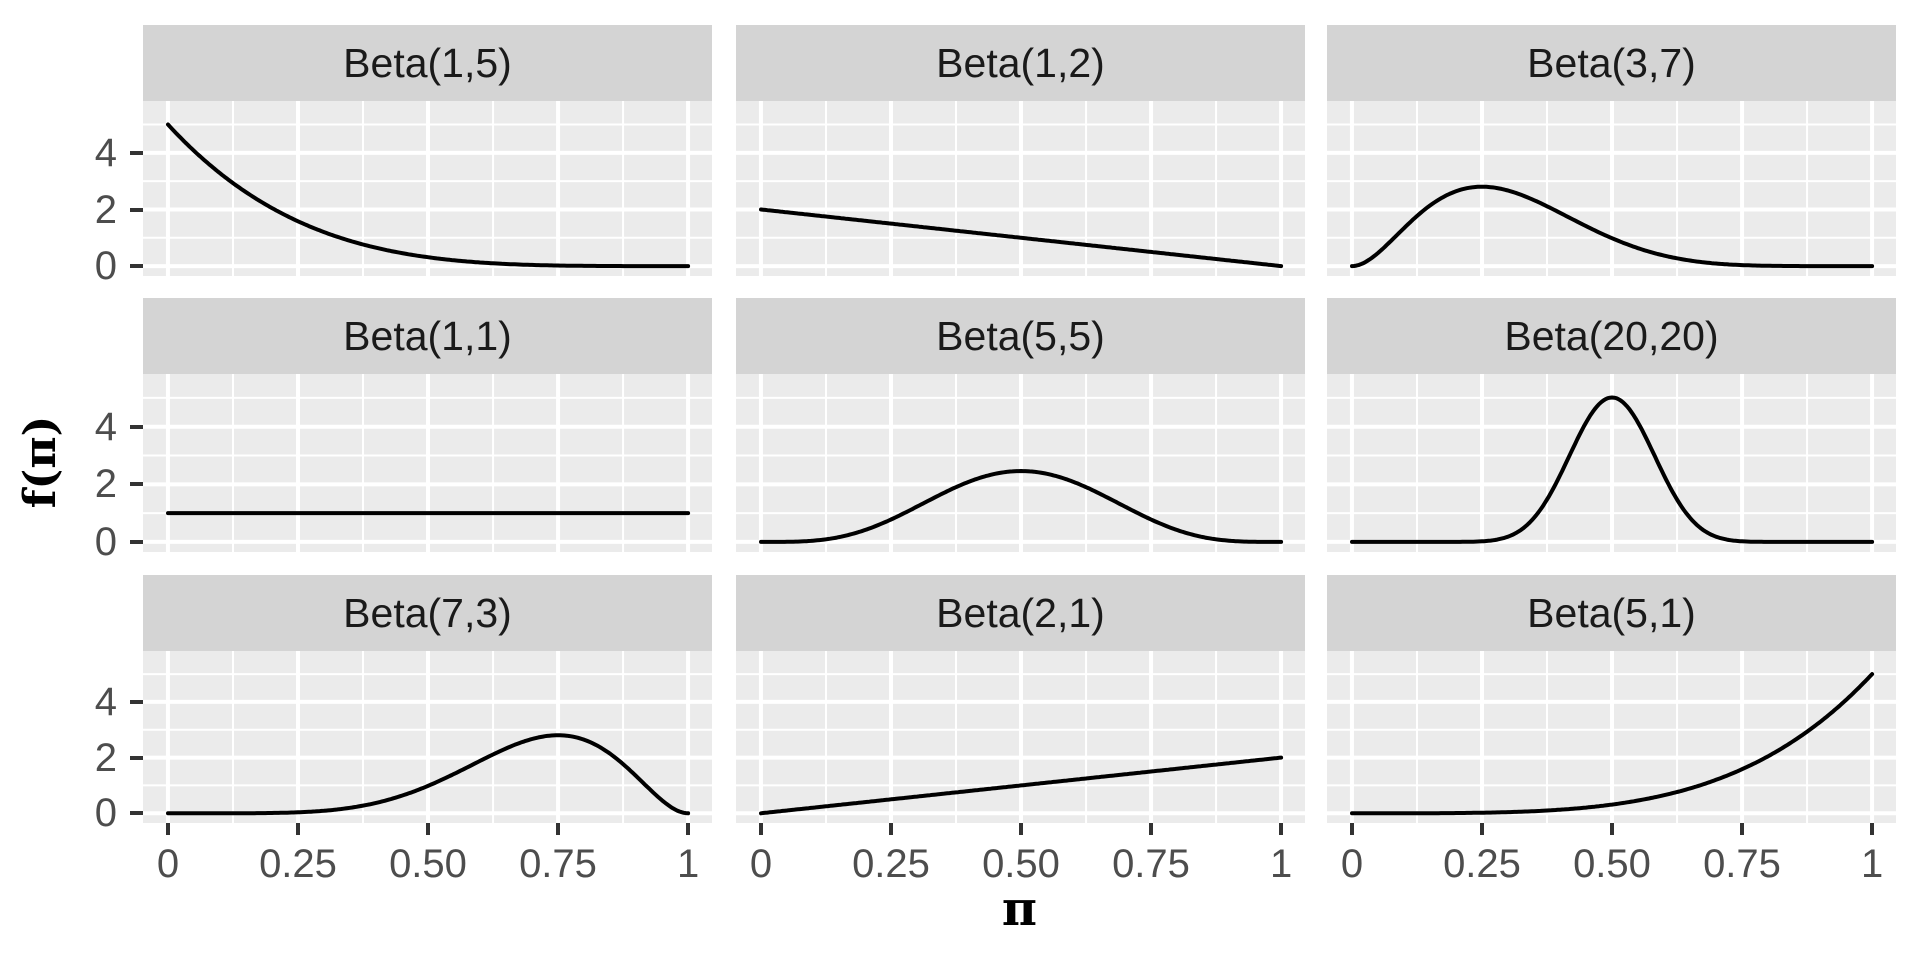 This screenshot has height=960, width=1920. I want to click on facet-title: Beta(5,5), so click(1020, 335).